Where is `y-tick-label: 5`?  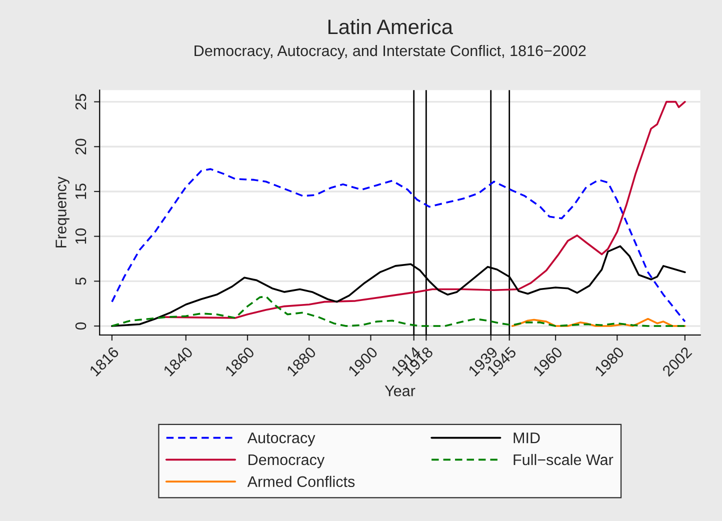 y-tick-label: 5 is located at coordinates (81, 281).